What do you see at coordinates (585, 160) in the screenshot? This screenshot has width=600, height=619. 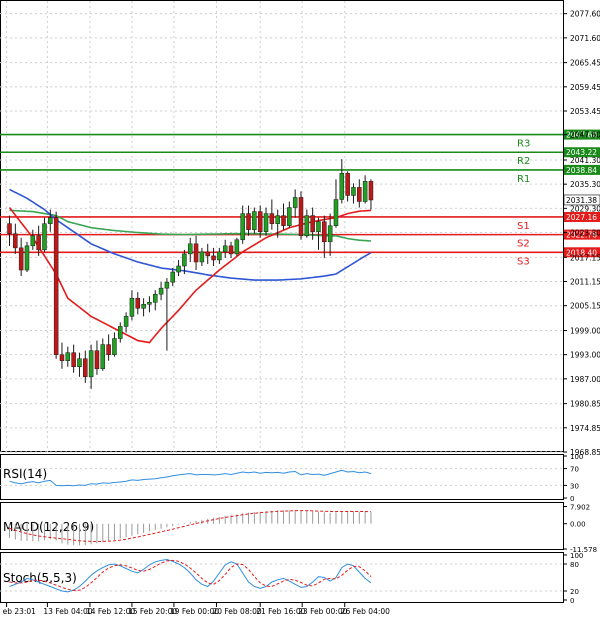 I see `y-tick-label: 2041.30` at bounding box center [585, 160].